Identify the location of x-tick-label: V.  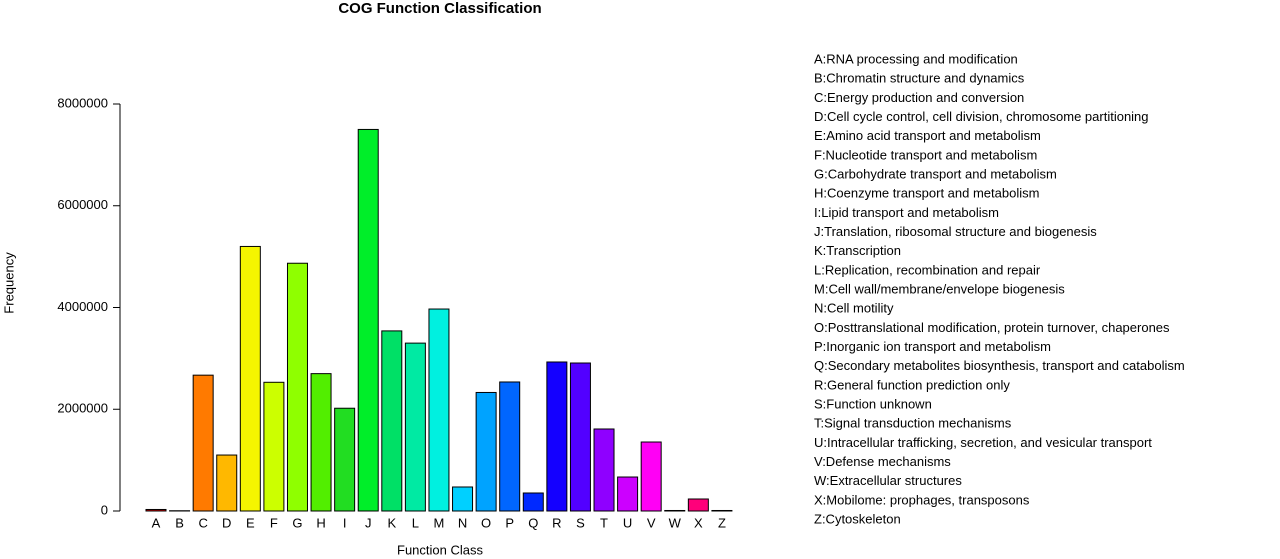
(651, 522).